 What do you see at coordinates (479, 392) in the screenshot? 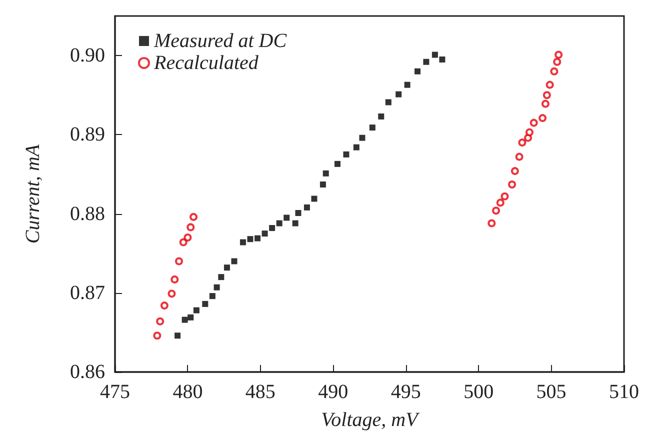
I see `x-tick-label: 500` at bounding box center [479, 392].